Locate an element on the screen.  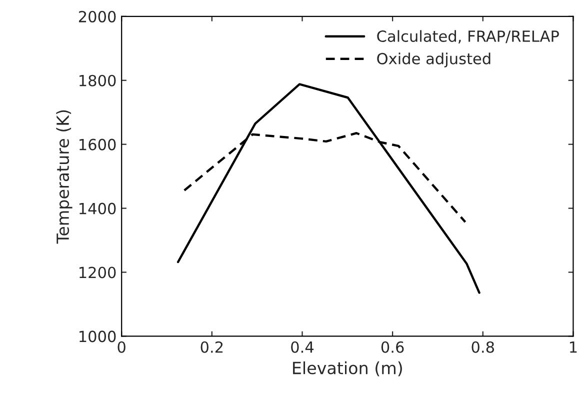
x-tick-label: 0.4 is located at coordinates (302, 347).